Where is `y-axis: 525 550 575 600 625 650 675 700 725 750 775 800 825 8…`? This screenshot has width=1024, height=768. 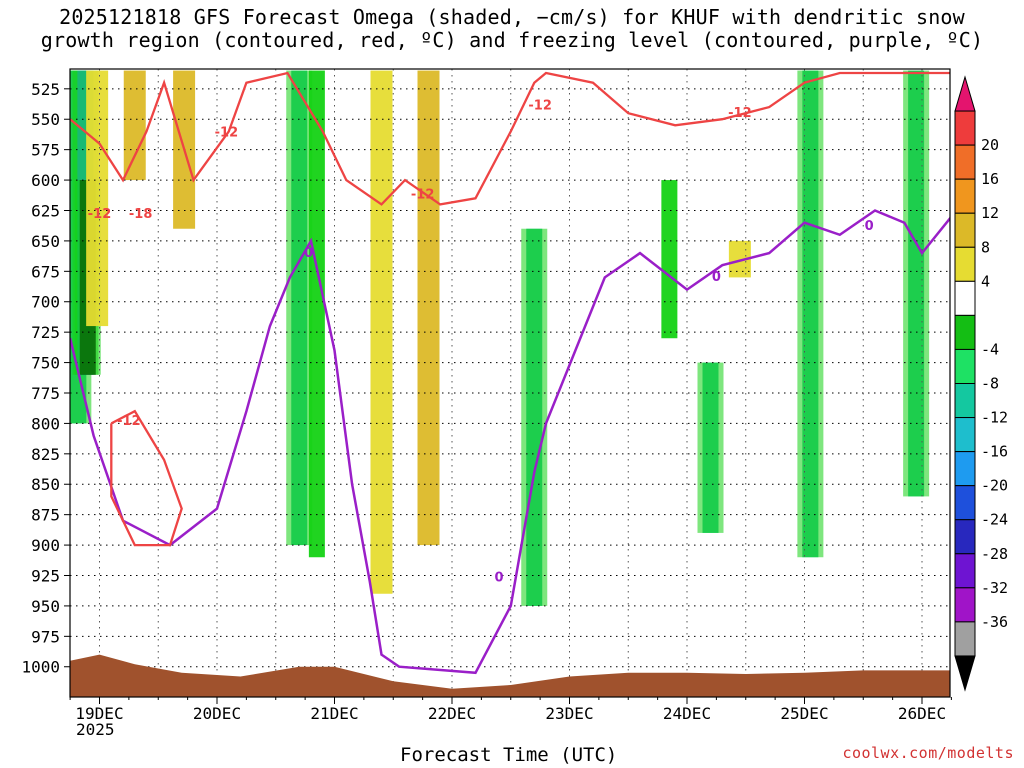 y-axis: 525 550 575 600 625 650 675 700 725 750 775 800 825 8… is located at coordinates (45, 378).